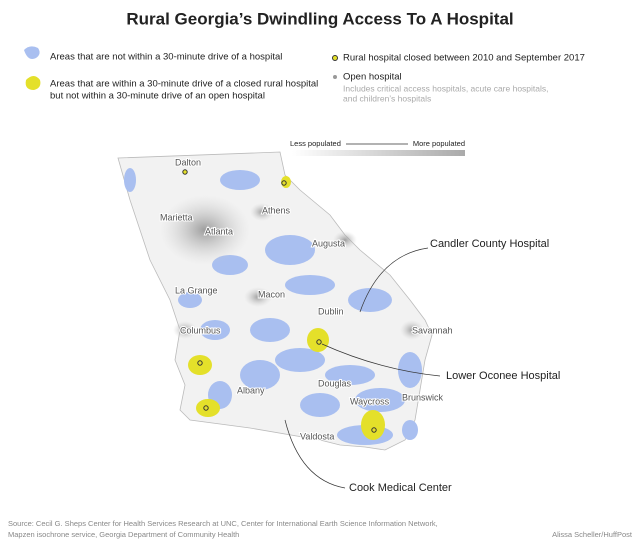 The image size is (640, 544). What do you see at coordinates (387, 98) in the screenshot?
I see `legend-note: and children’s hospitals` at bounding box center [387, 98].